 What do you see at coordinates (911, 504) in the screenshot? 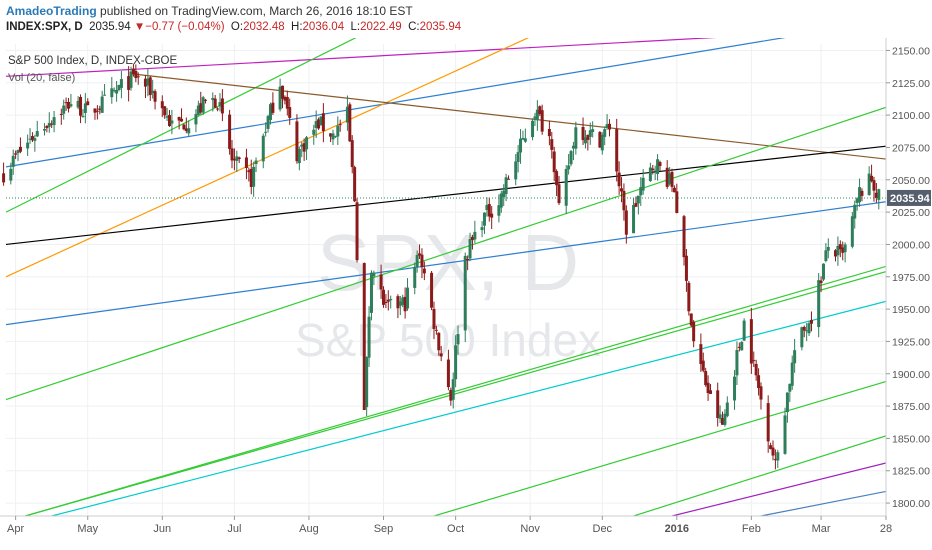
I see `price-tick-label: 1800.00` at bounding box center [911, 504].